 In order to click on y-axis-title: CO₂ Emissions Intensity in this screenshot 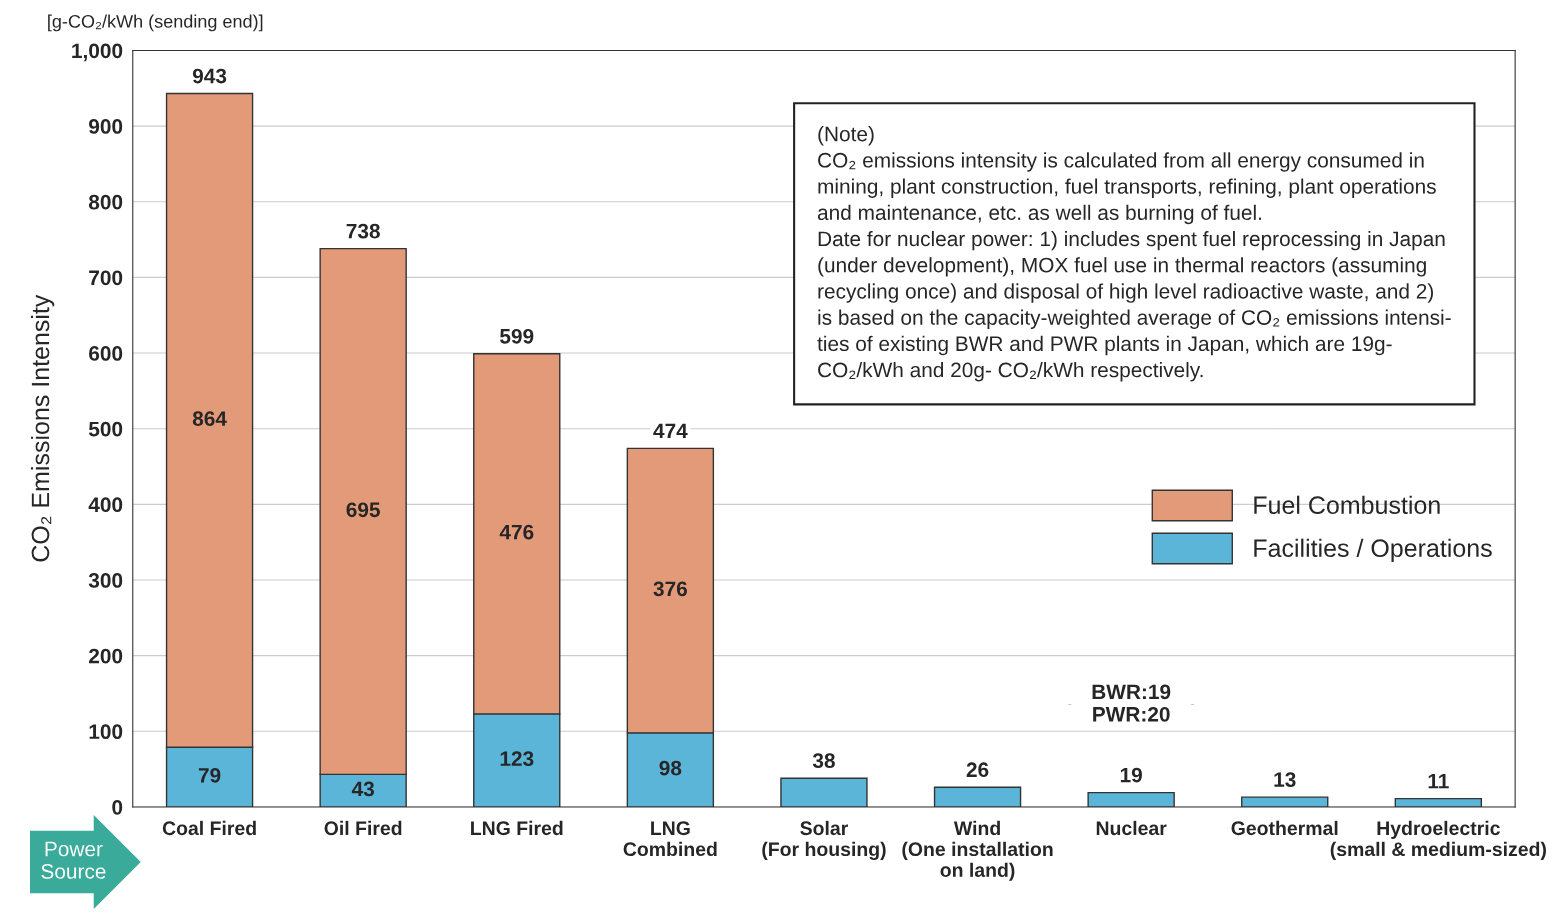, I will do `click(42, 428)`.